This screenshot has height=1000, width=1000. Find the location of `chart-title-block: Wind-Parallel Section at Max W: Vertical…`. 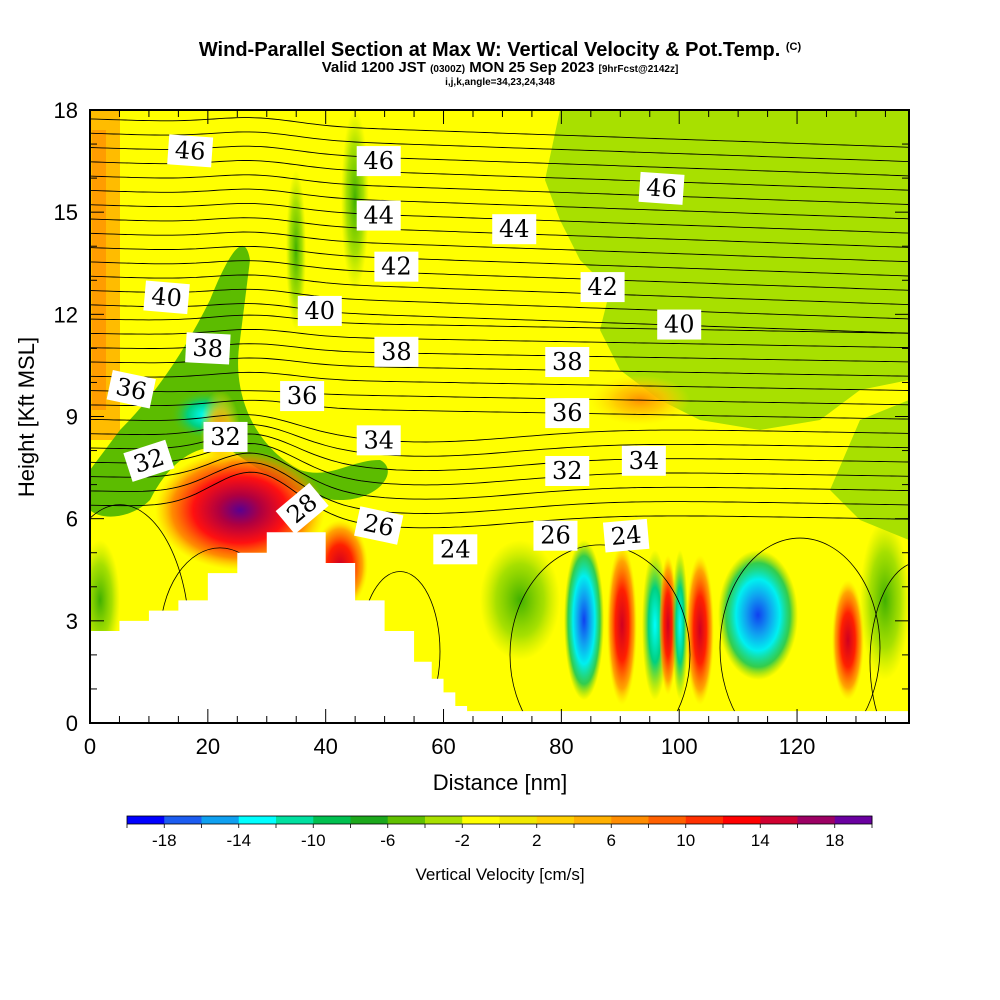

chart-title-block: Wind-Parallel Section at Max W: Vertical… is located at coordinates (500, 62).